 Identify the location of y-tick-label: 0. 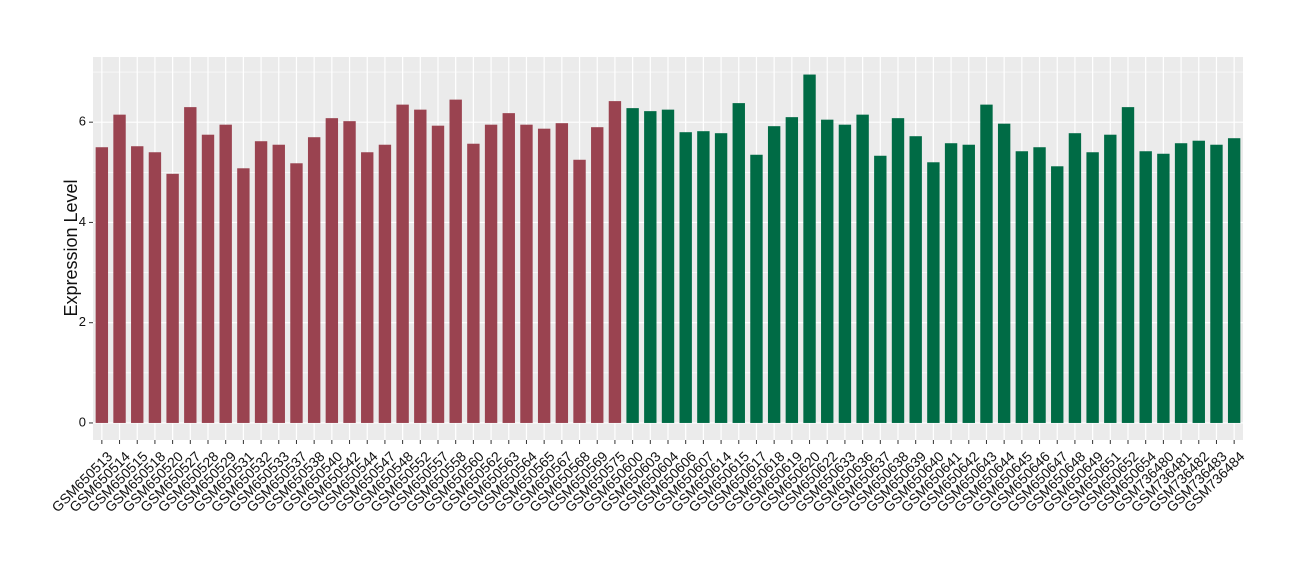
(82, 421).